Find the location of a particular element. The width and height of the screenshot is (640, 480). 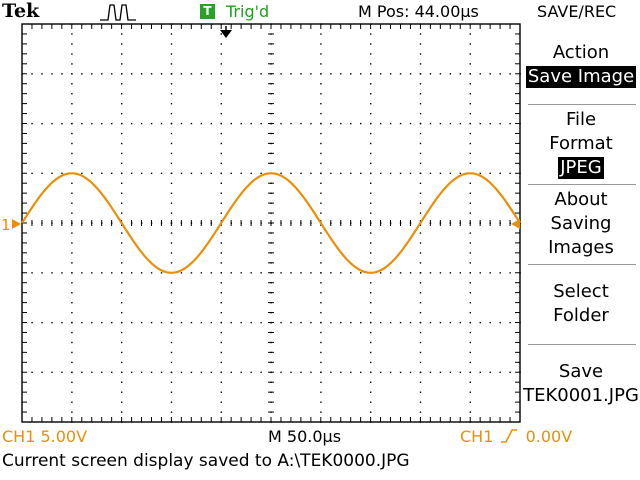

ch1-ground-marker: 1 is located at coordinates (11, 225).